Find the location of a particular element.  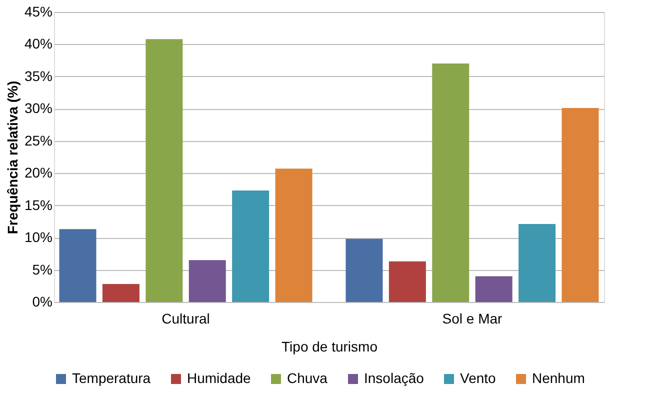

y-axis-title: Frequência relativa (%) is located at coordinates (12, 157).